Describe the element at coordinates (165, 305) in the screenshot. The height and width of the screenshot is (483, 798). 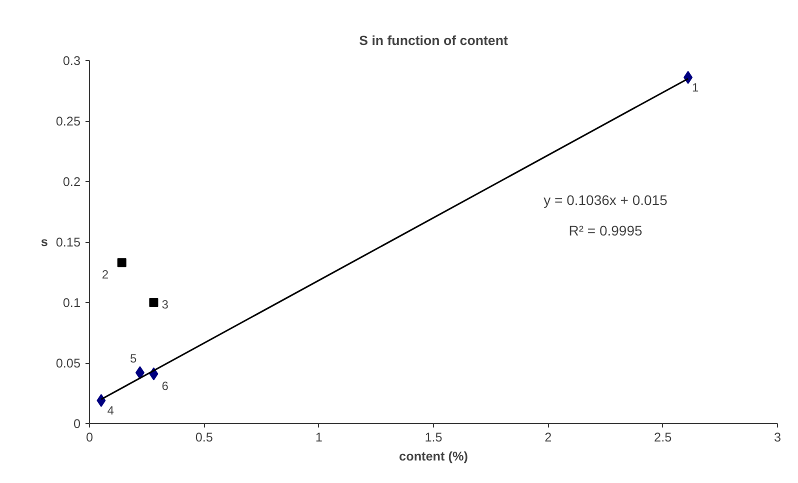
I see `annotation: 3` at that location.